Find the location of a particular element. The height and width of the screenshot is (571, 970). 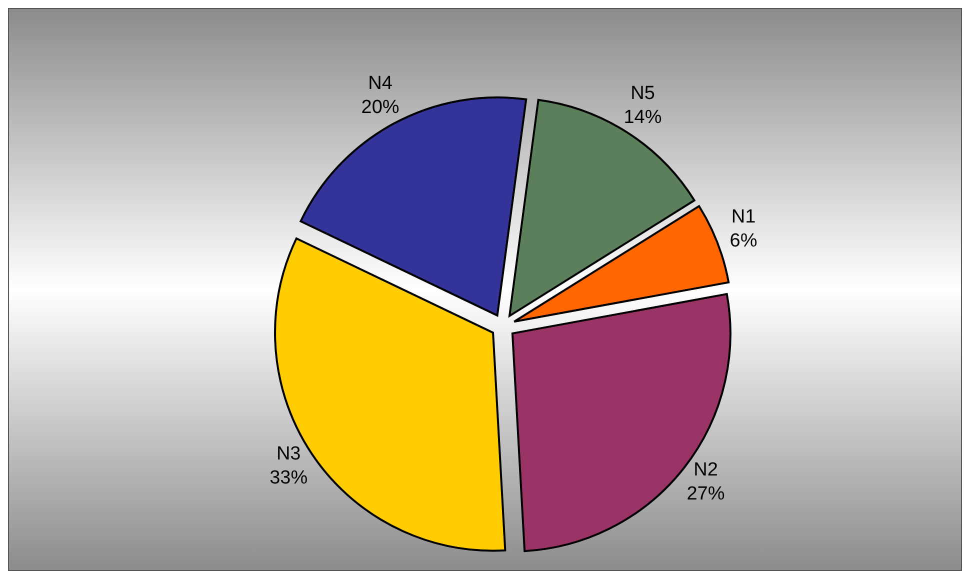

slice-label: N4 is located at coordinates (380, 83).